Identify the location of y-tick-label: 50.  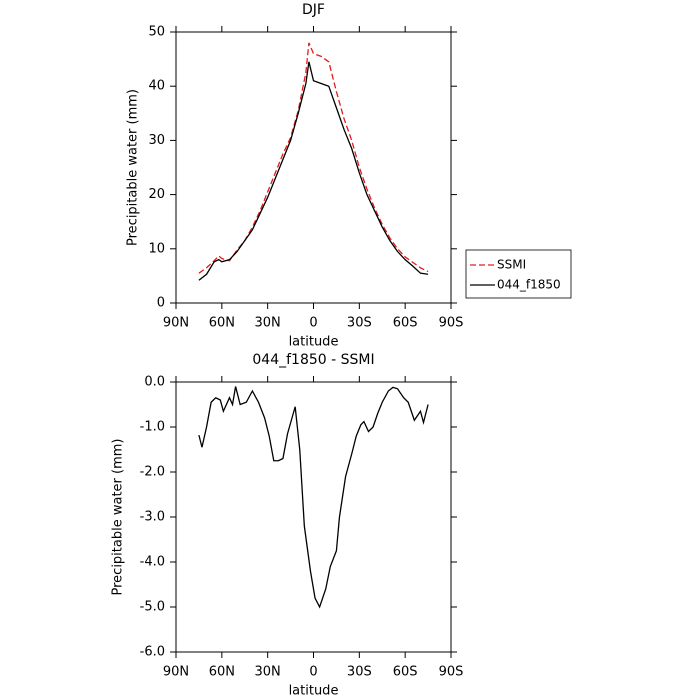
(156, 32).